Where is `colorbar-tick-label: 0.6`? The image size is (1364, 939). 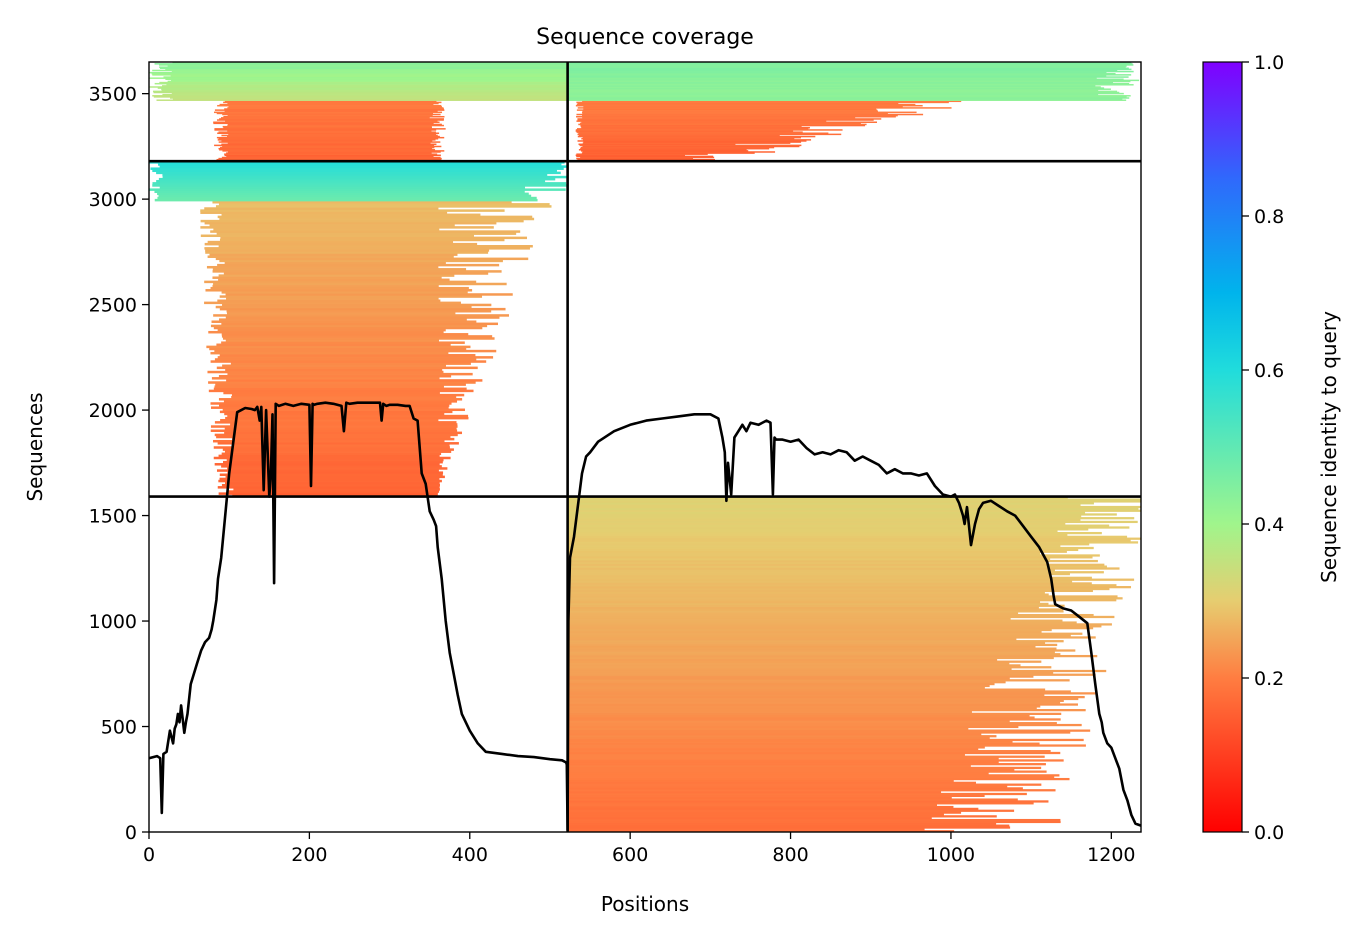
colorbar-tick-label: 0.6 is located at coordinates (1269, 371).